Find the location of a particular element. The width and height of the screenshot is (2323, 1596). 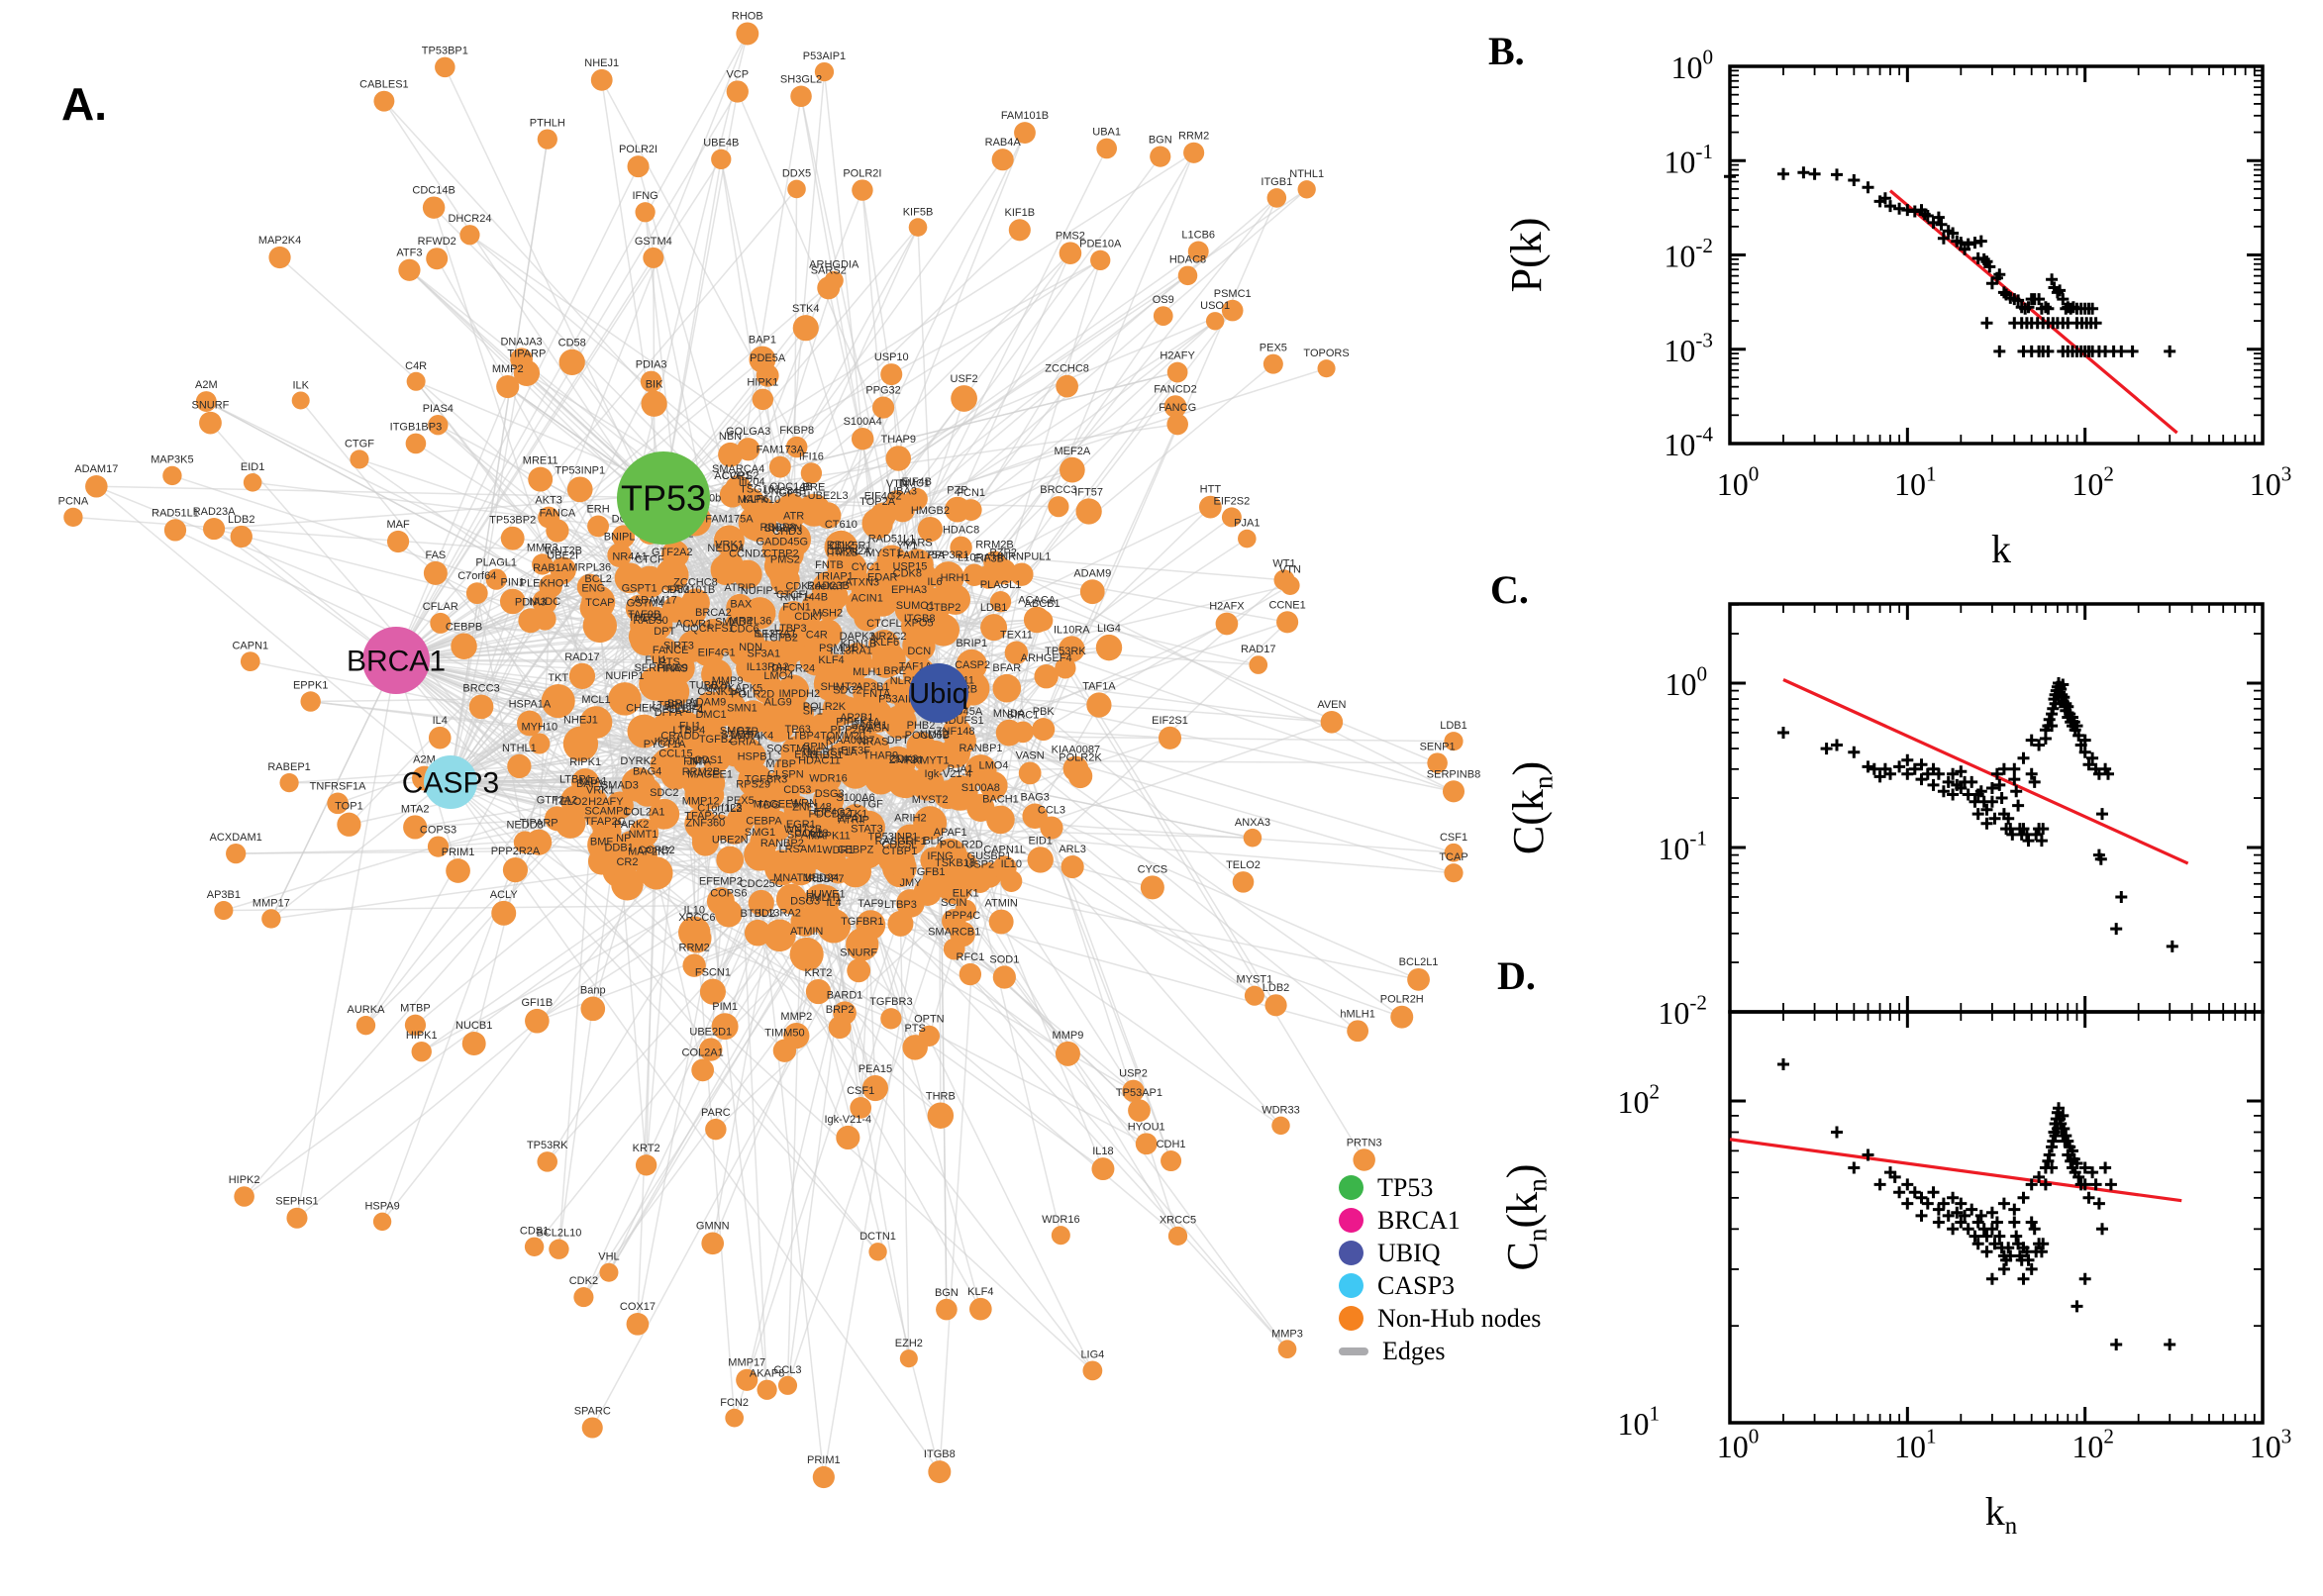

gene-label: PPP3R1 is located at coordinates (949, 555).